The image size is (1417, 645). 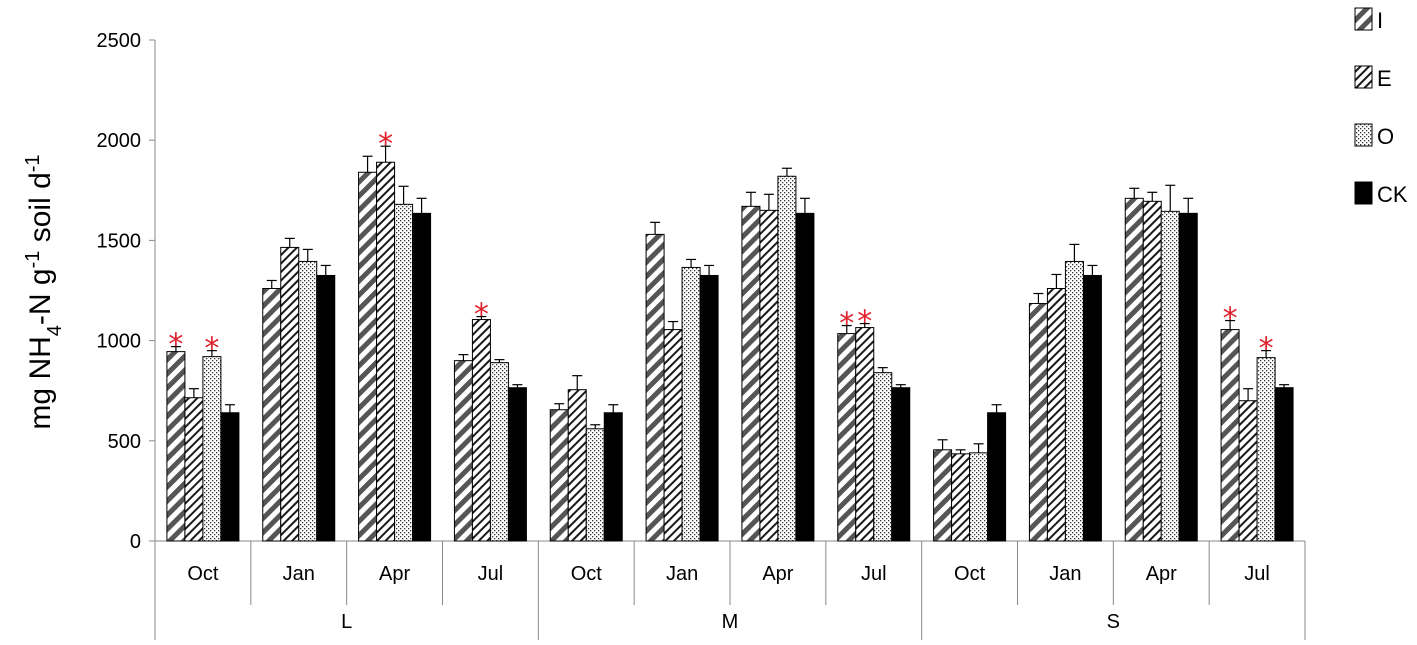 What do you see at coordinates (124, 442) in the screenshot?
I see `y-tick-label: 500` at bounding box center [124, 442].